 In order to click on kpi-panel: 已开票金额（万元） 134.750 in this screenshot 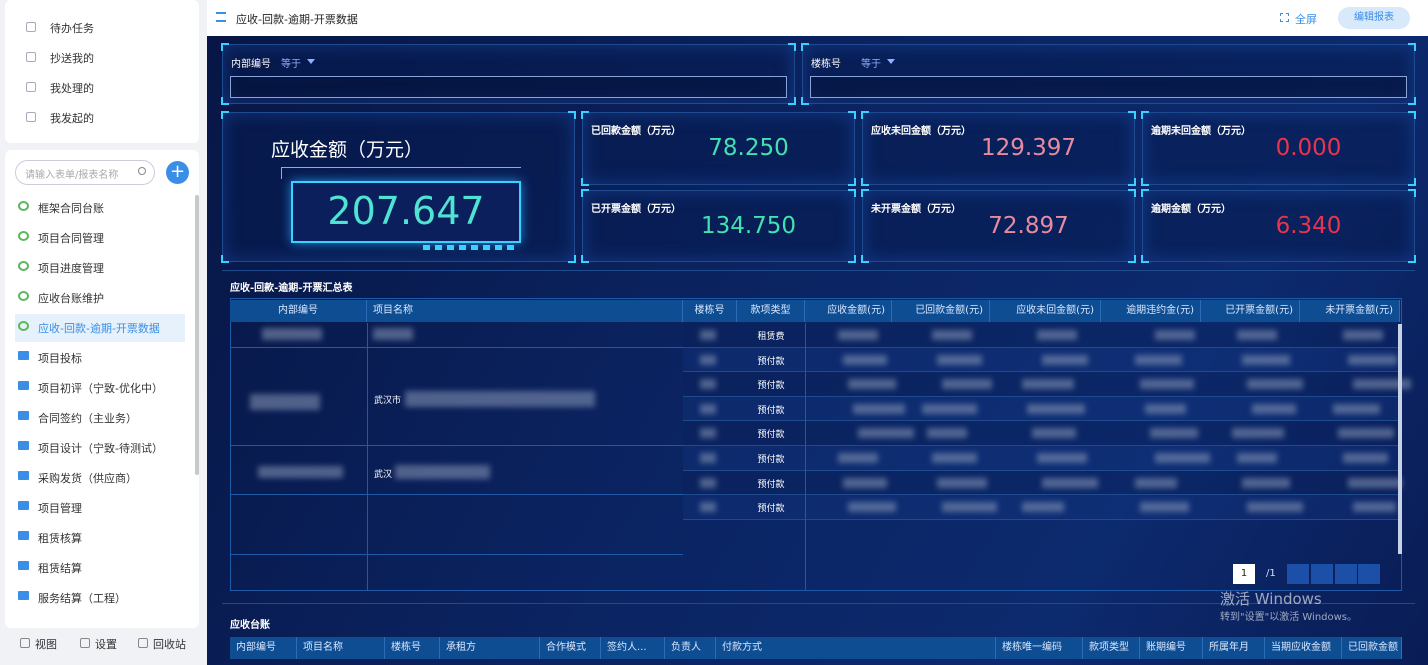, I will do `click(718, 226)`.